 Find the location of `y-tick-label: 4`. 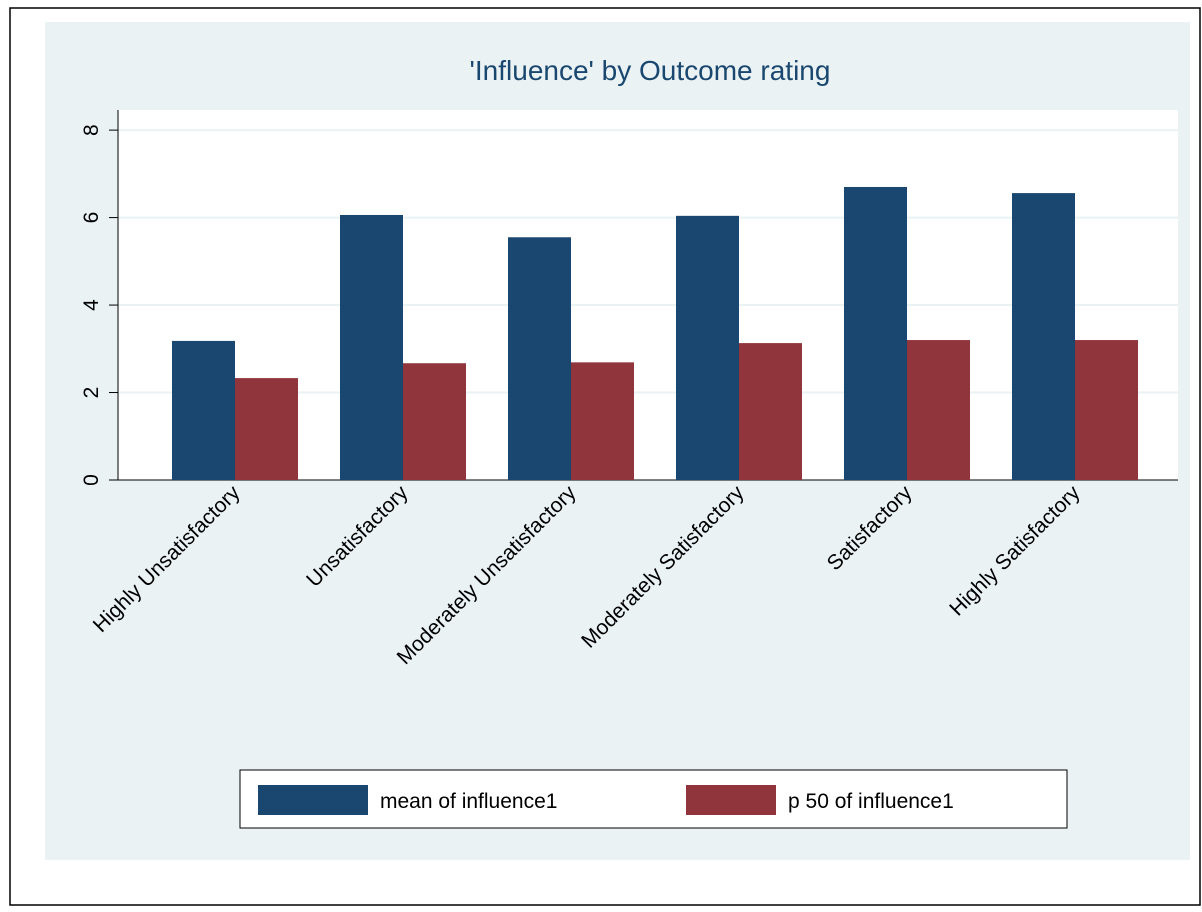

y-tick-label: 4 is located at coordinates (91, 305).